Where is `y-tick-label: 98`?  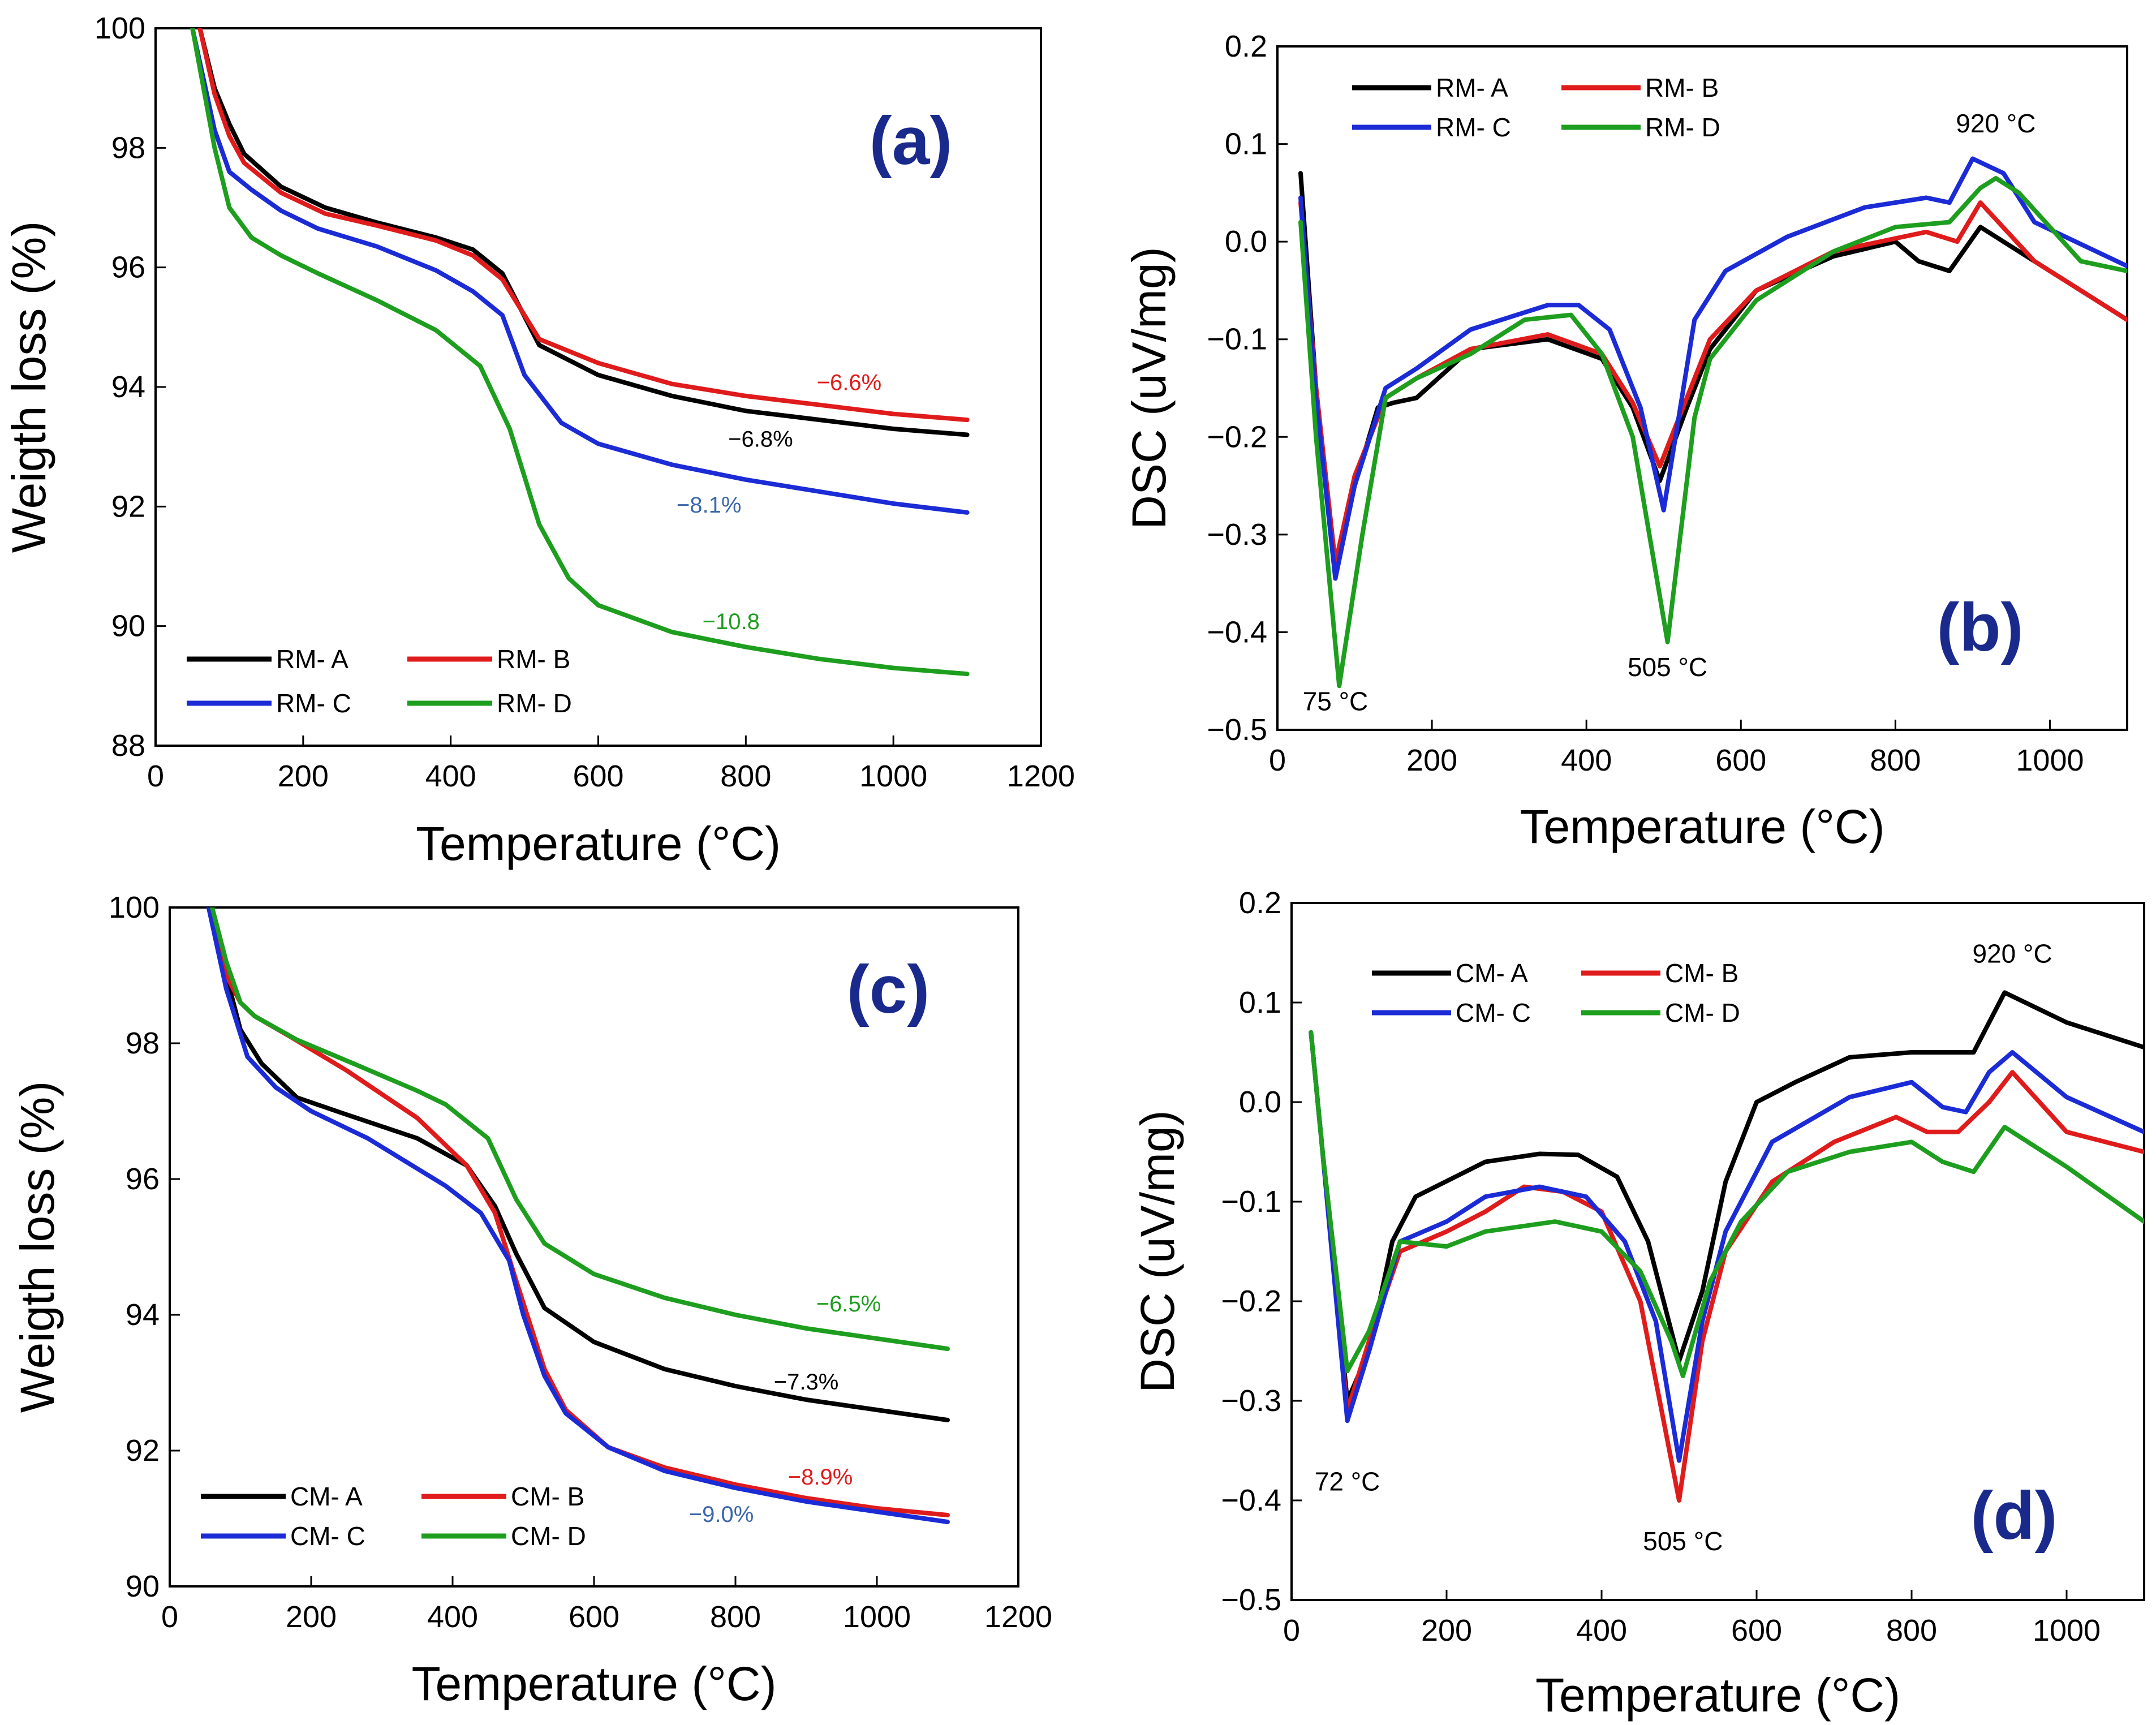
y-tick-label: 98 is located at coordinates (128, 148).